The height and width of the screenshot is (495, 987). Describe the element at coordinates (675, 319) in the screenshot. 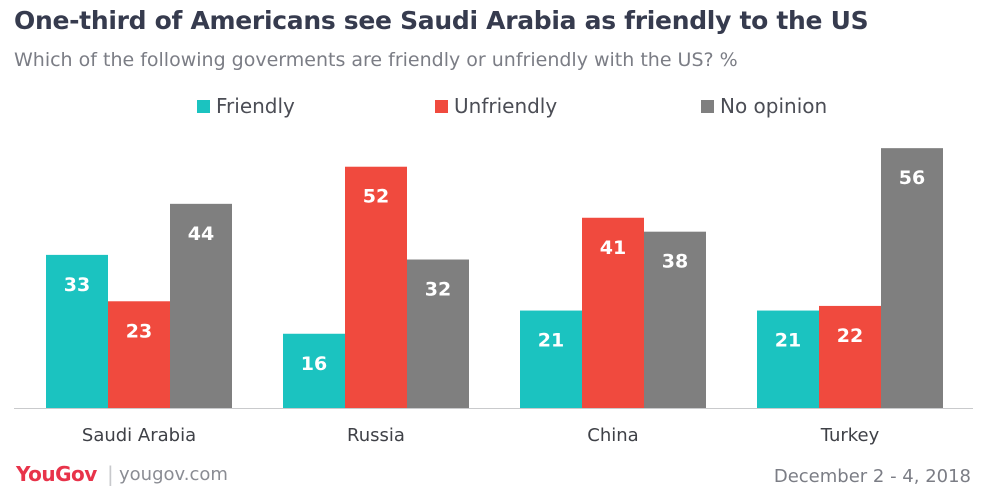

I see `bar-china-no-opinion` at that location.